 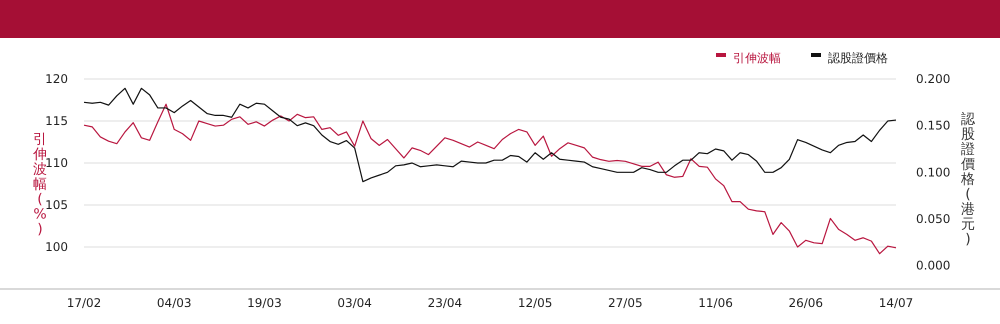 What do you see at coordinates (858, 58) in the screenshot?
I see `legend-label: 認股證價格` at bounding box center [858, 58].